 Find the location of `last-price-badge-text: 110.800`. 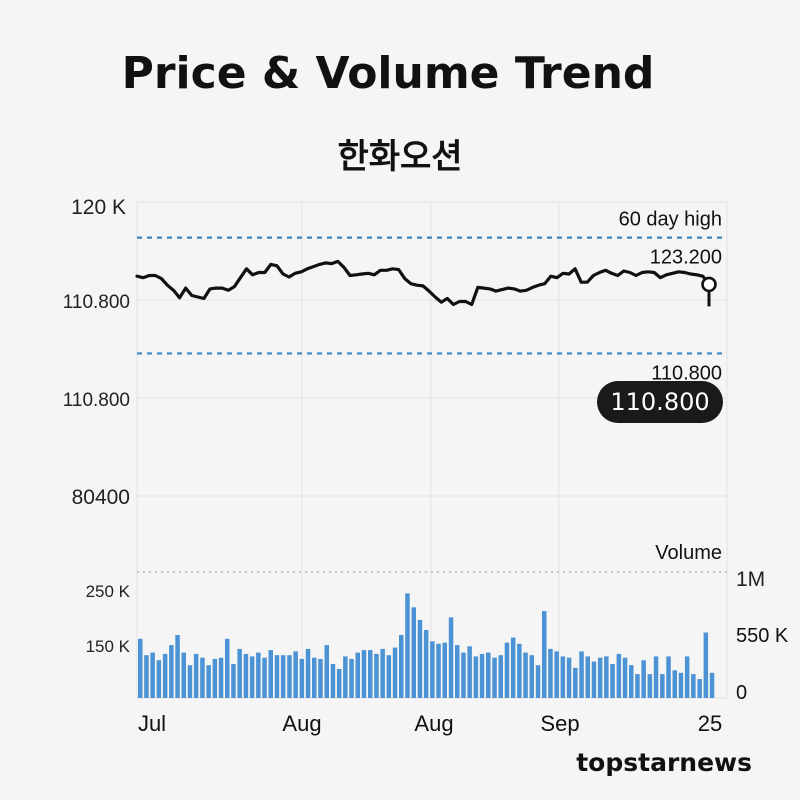

last-price-badge-text: 110.800 is located at coordinates (659, 402).